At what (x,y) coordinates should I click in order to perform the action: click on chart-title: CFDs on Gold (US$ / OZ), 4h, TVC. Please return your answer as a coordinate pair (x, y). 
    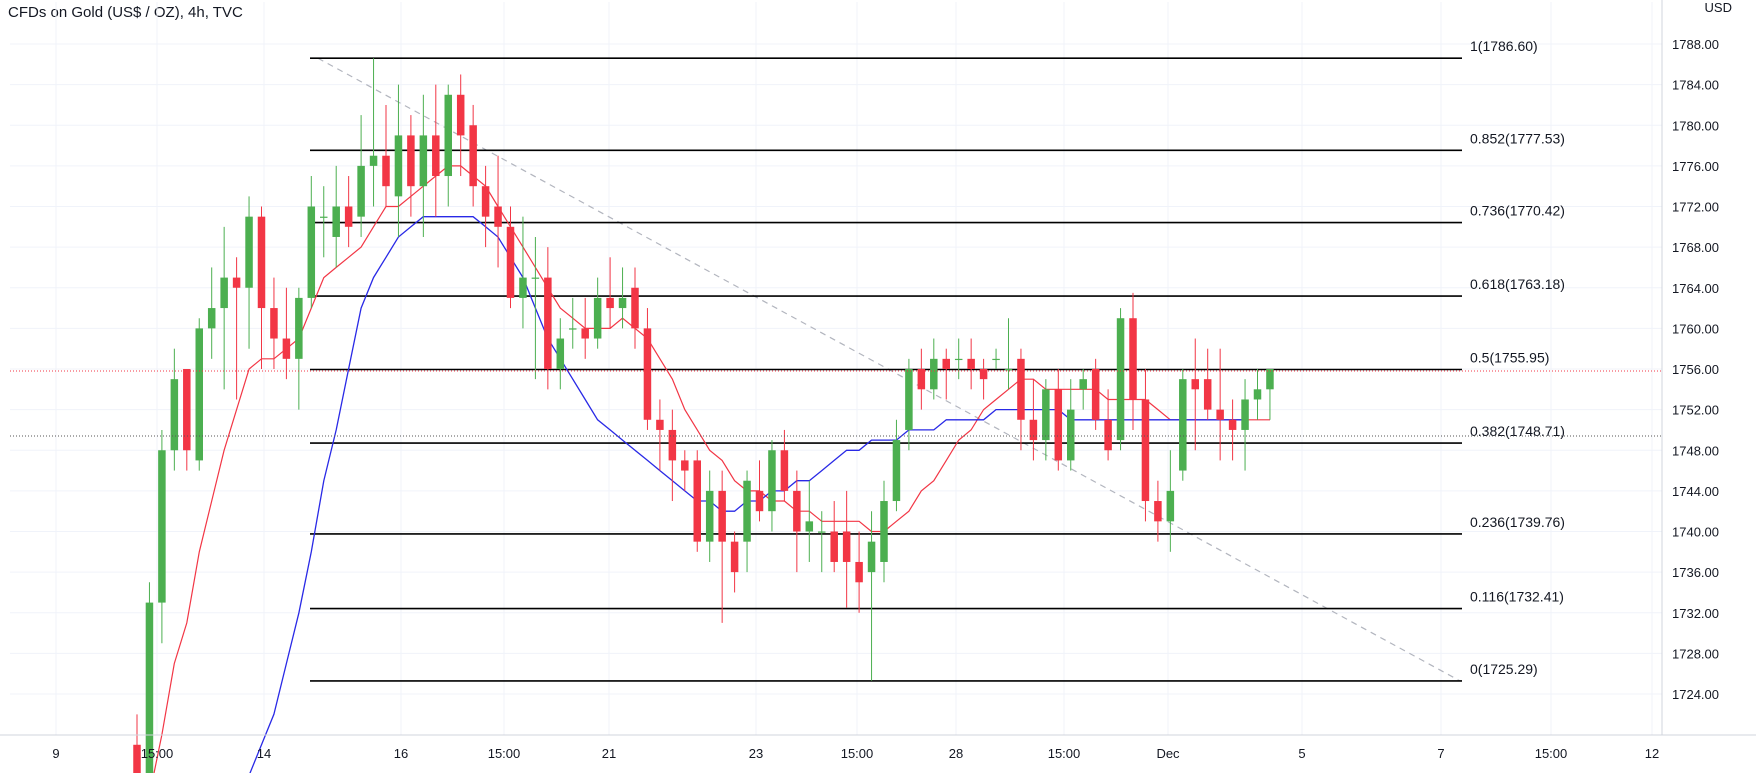
    Looking at the image, I should click on (125, 12).